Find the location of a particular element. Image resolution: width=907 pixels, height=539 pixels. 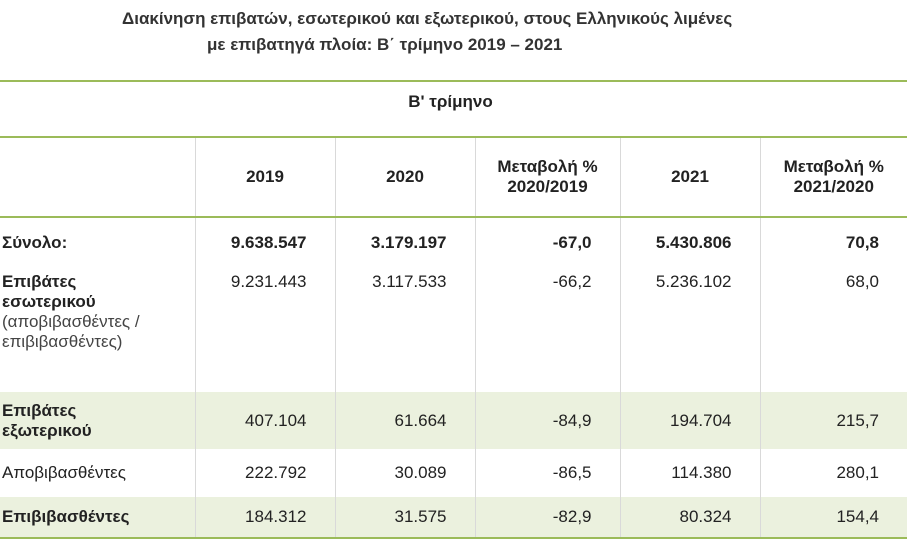

value-cell: -82,9 is located at coordinates (547, 518).